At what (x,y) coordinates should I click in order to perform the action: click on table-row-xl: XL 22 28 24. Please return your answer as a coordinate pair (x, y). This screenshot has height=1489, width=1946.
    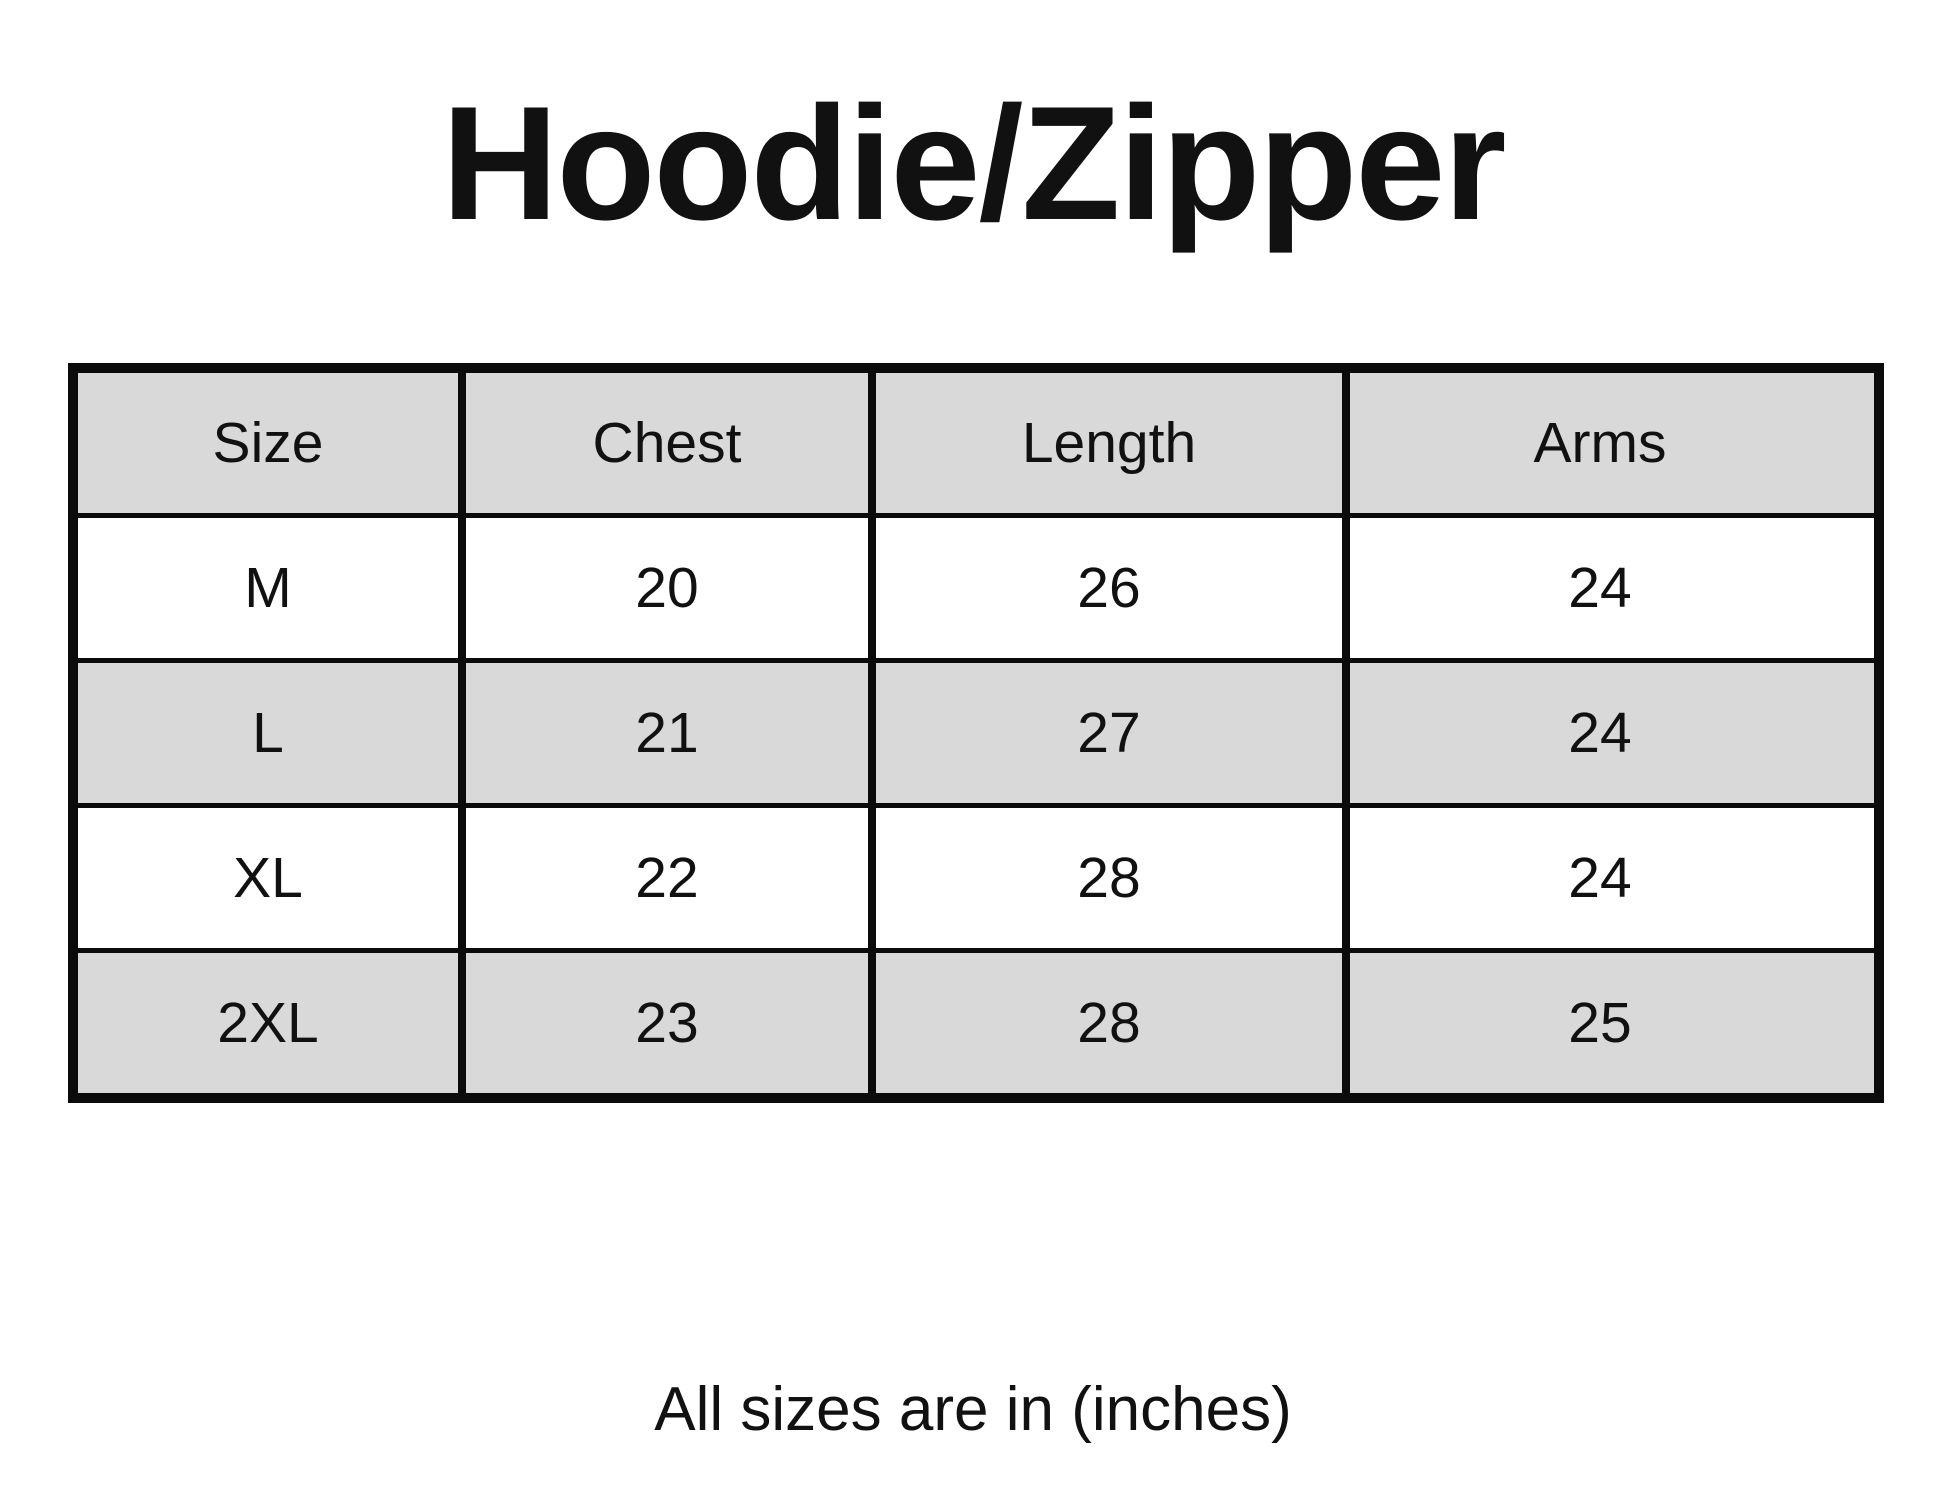
    Looking at the image, I should click on (976, 875).